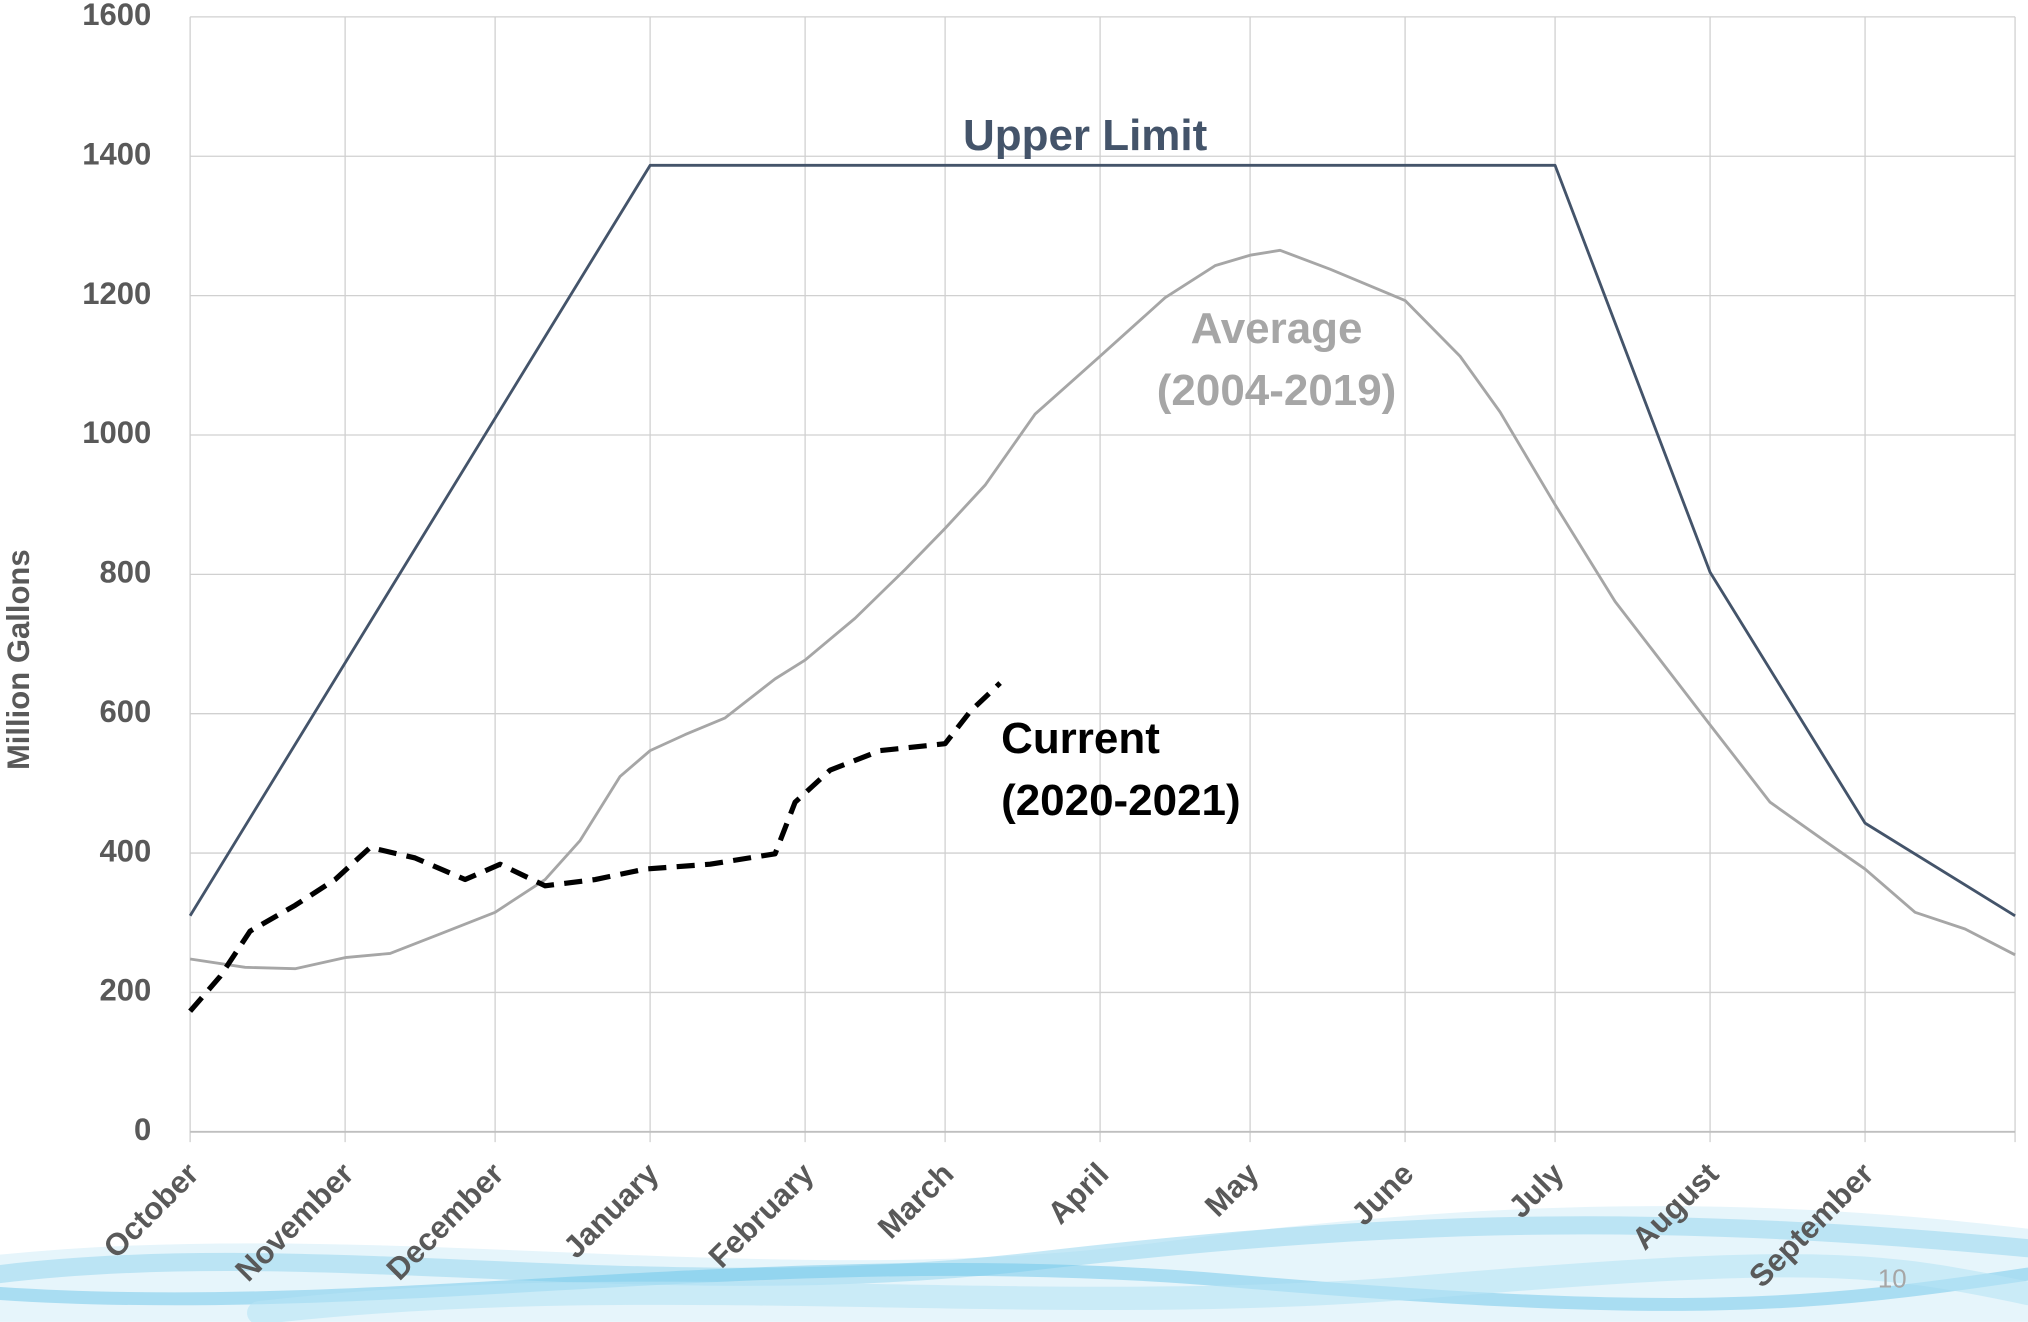 The image size is (2028, 1322). I want to click on series-label: (2004-2019), so click(1277, 390).